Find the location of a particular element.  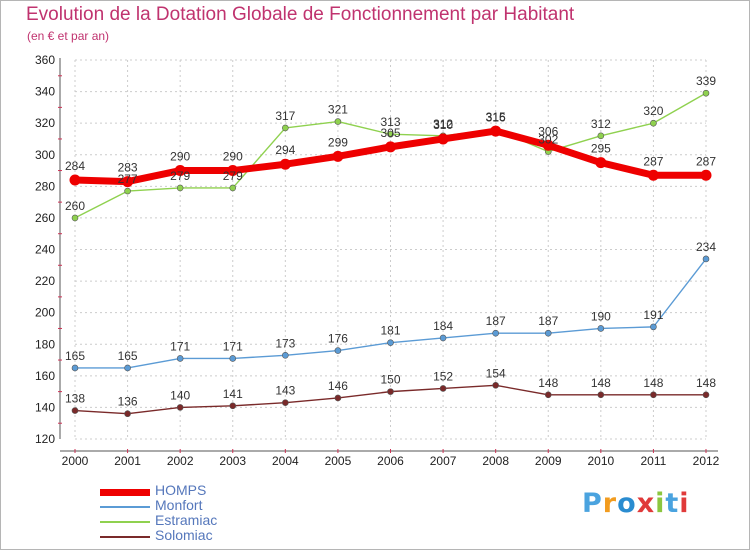

y-tick-label: 220 is located at coordinates (45, 281).